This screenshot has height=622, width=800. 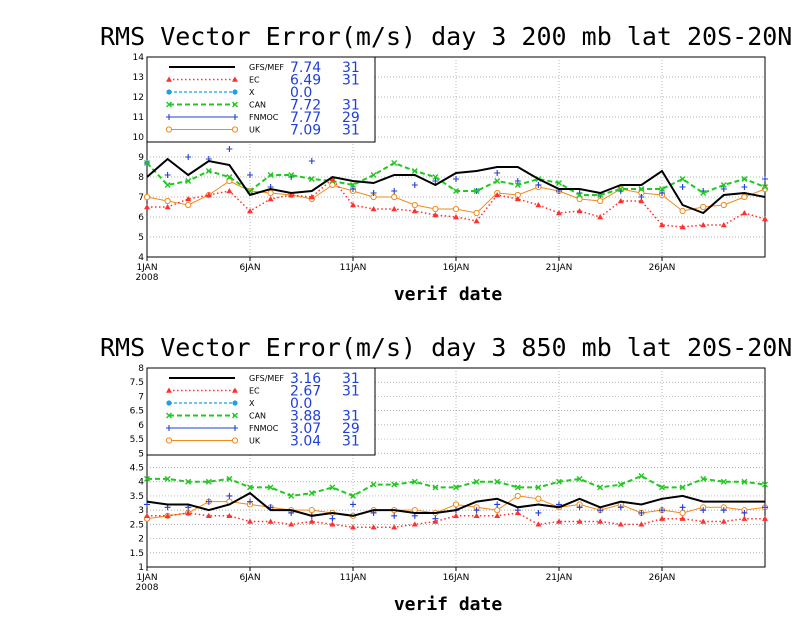 I want to click on x-tick-label: 6JAN, so click(x=249, y=578).